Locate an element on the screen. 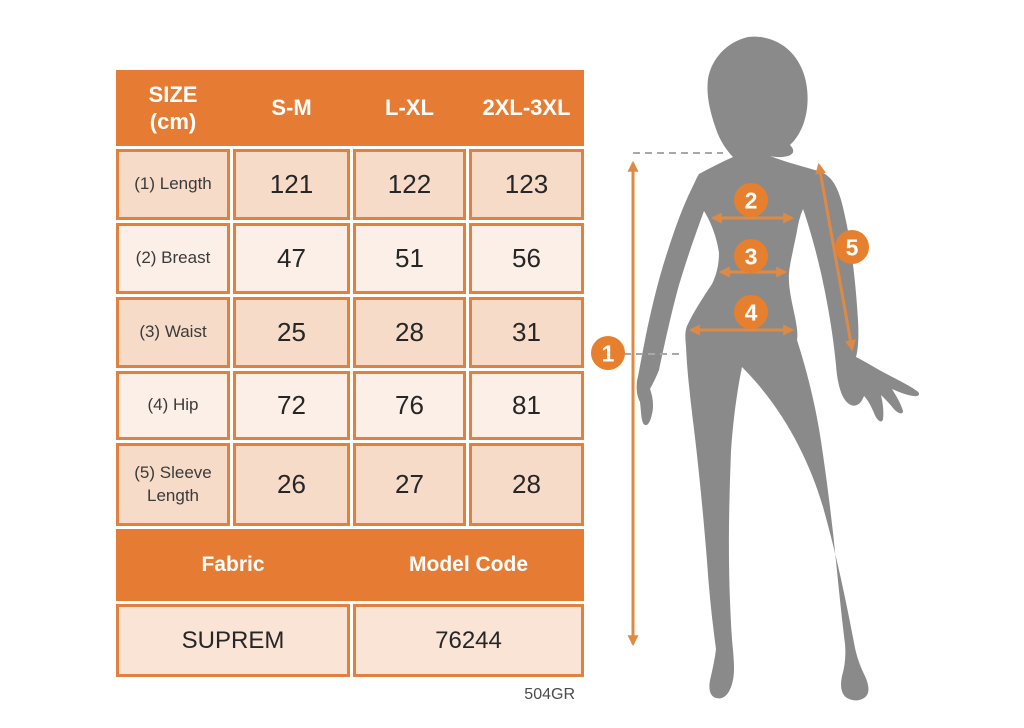 Image resolution: width=1024 pixels, height=728 pixels. badge-number: 5 is located at coordinates (852, 247).